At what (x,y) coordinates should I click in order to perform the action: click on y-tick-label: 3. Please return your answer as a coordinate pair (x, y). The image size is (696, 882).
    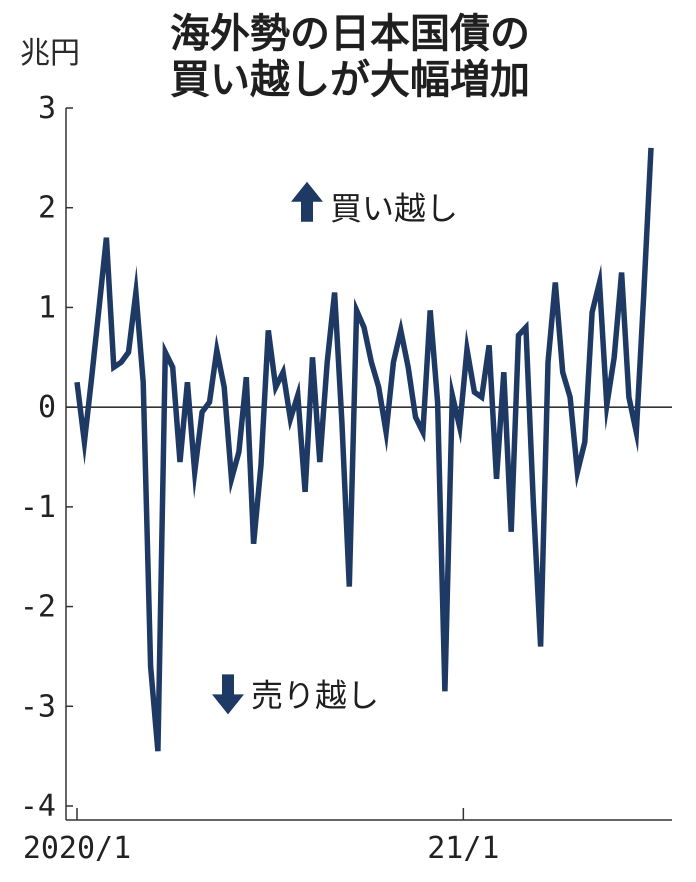
    Looking at the image, I should click on (47, 108).